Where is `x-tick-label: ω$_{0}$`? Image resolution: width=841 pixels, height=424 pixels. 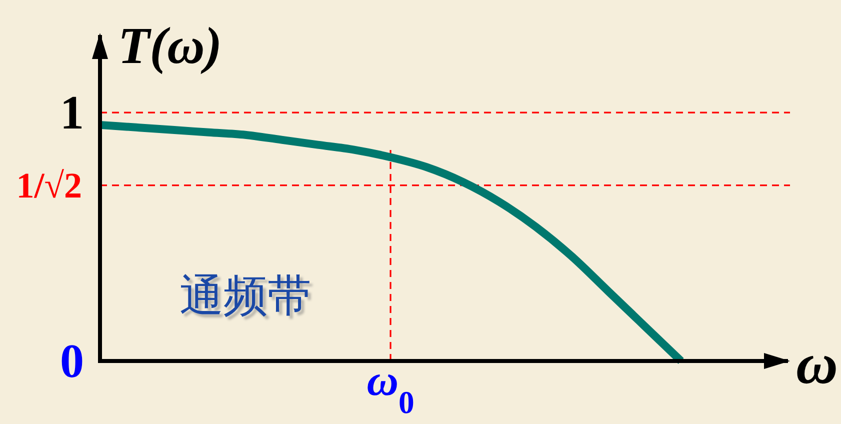
x-tick-label: ω$_{0}$ is located at coordinates (390, 388).